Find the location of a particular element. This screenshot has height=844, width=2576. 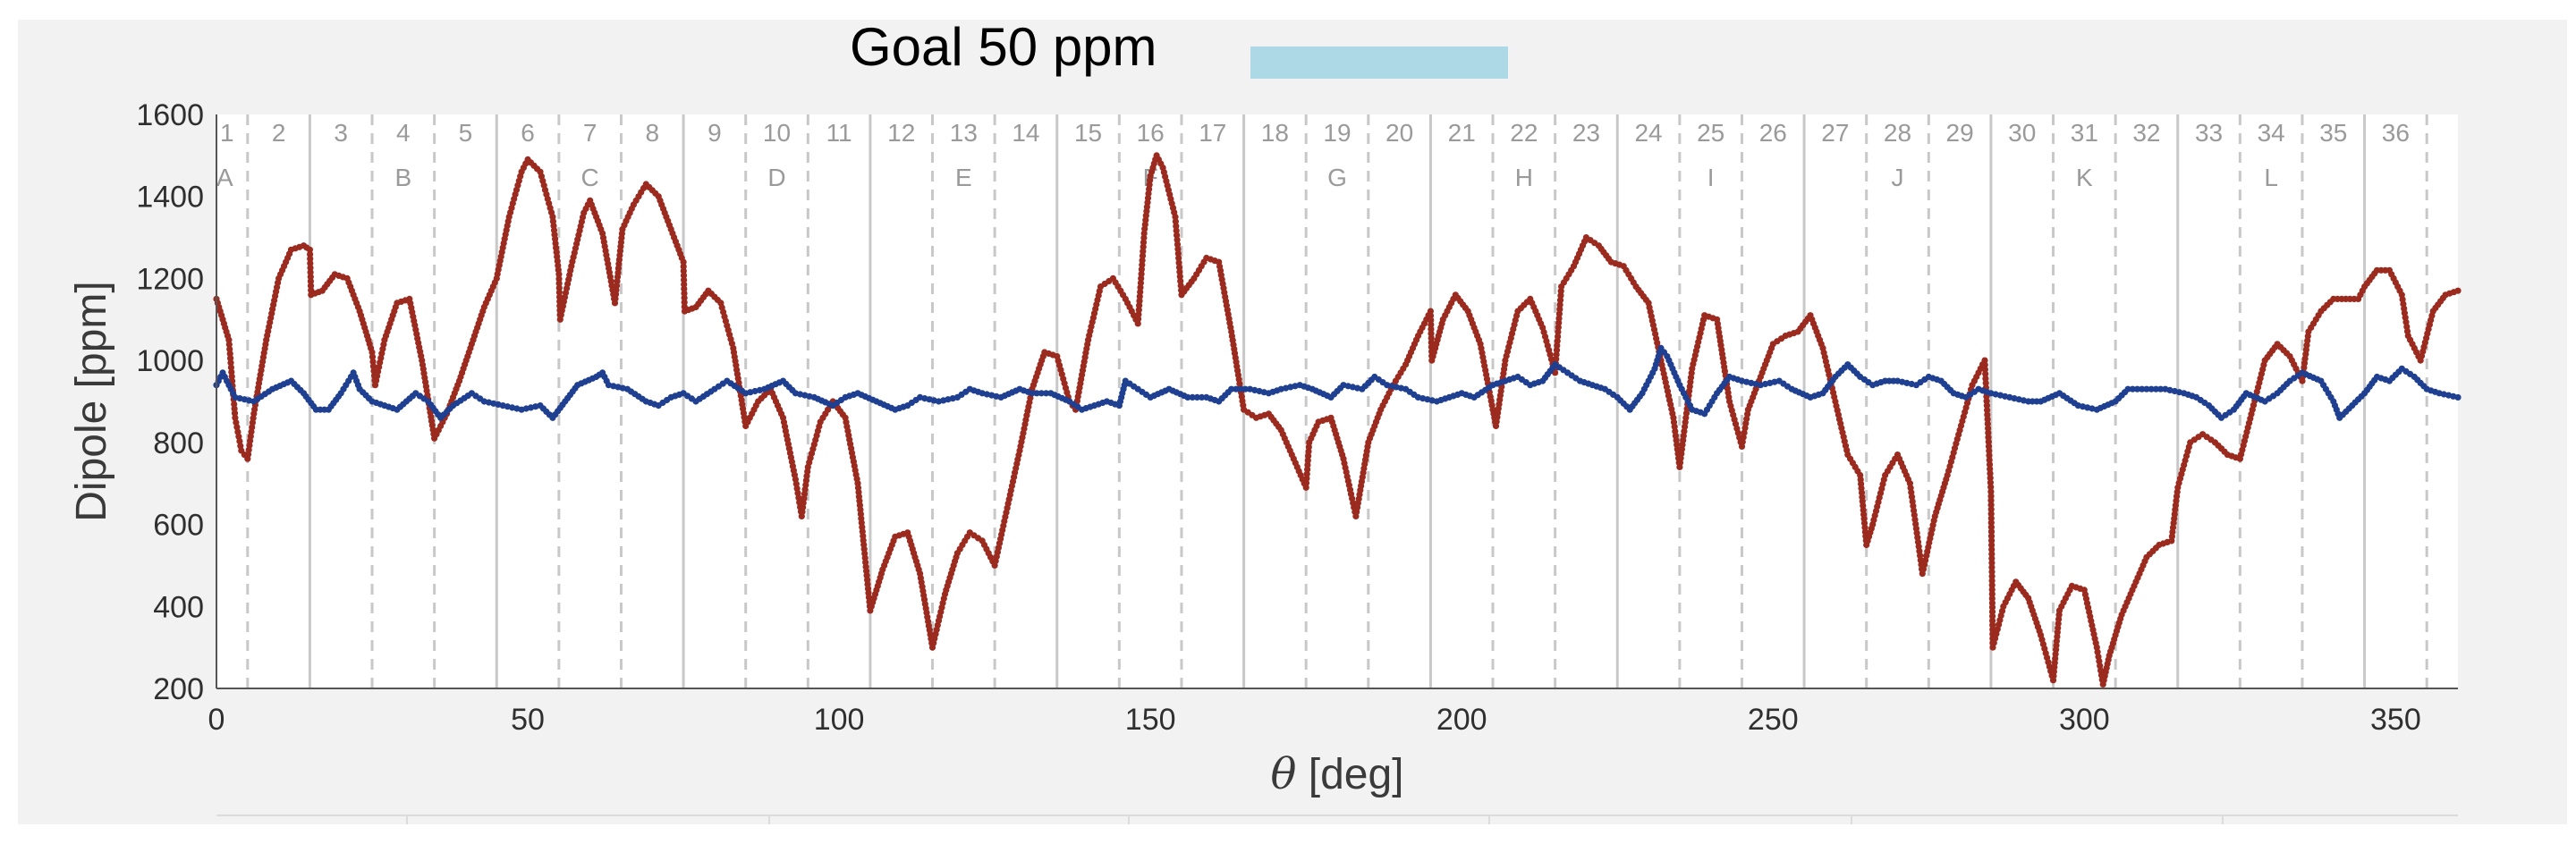

segment-label: 6 is located at coordinates (528, 133).